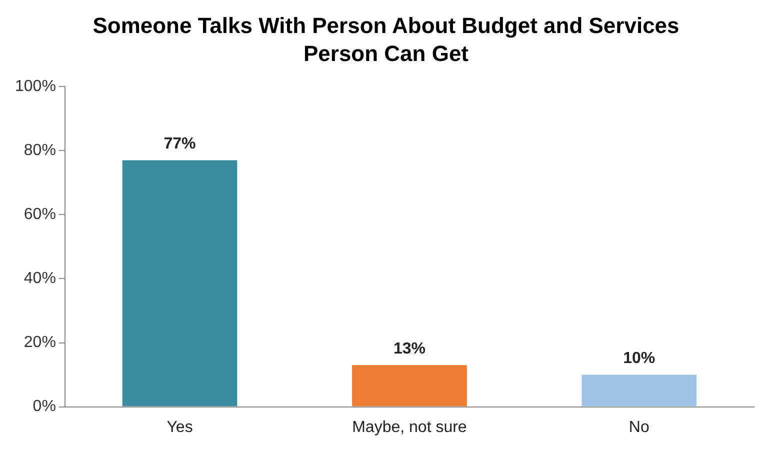 This screenshot has width=772, height=457. What do you see at coordinates (180, 144) in the screenshot?
I see `data-label: 77%` at bounding box center [180, 144].